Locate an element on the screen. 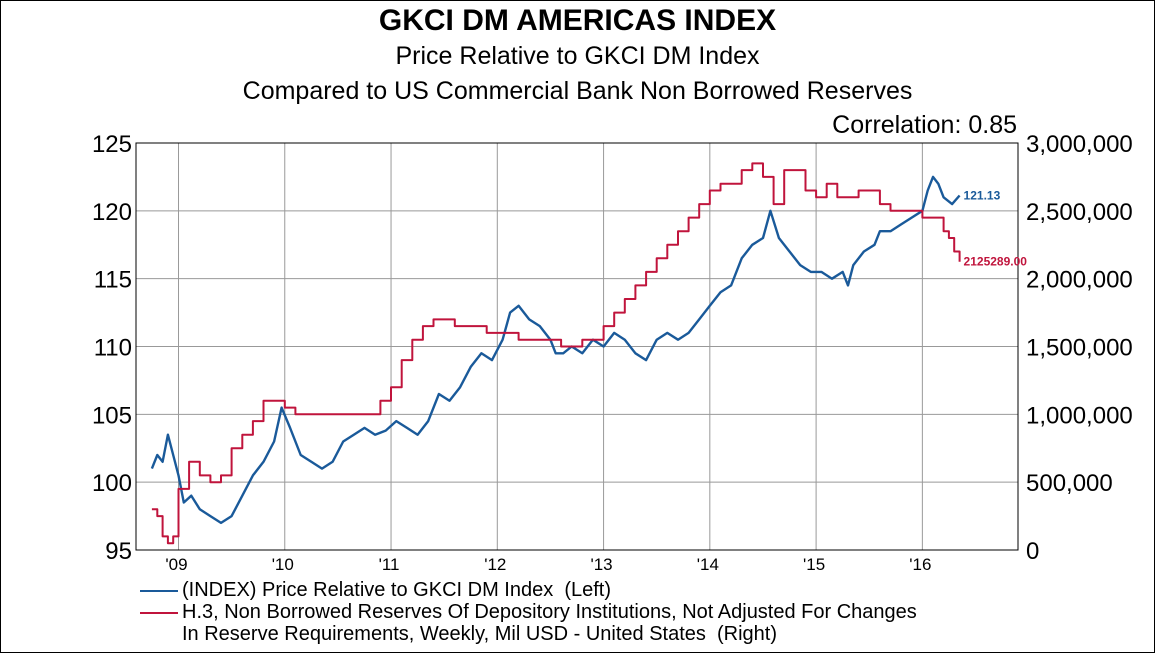 Image resolution: width=1155 pixels, height=653 pixels. x-tick-label: '14 is located at coordinates (708, 564).